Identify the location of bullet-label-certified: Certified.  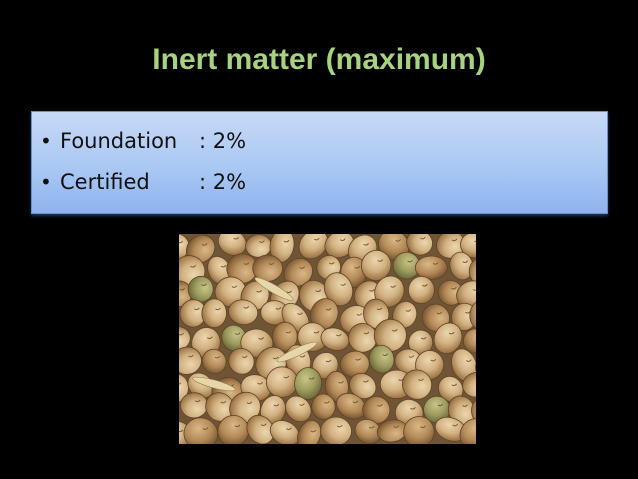
(105, 181).